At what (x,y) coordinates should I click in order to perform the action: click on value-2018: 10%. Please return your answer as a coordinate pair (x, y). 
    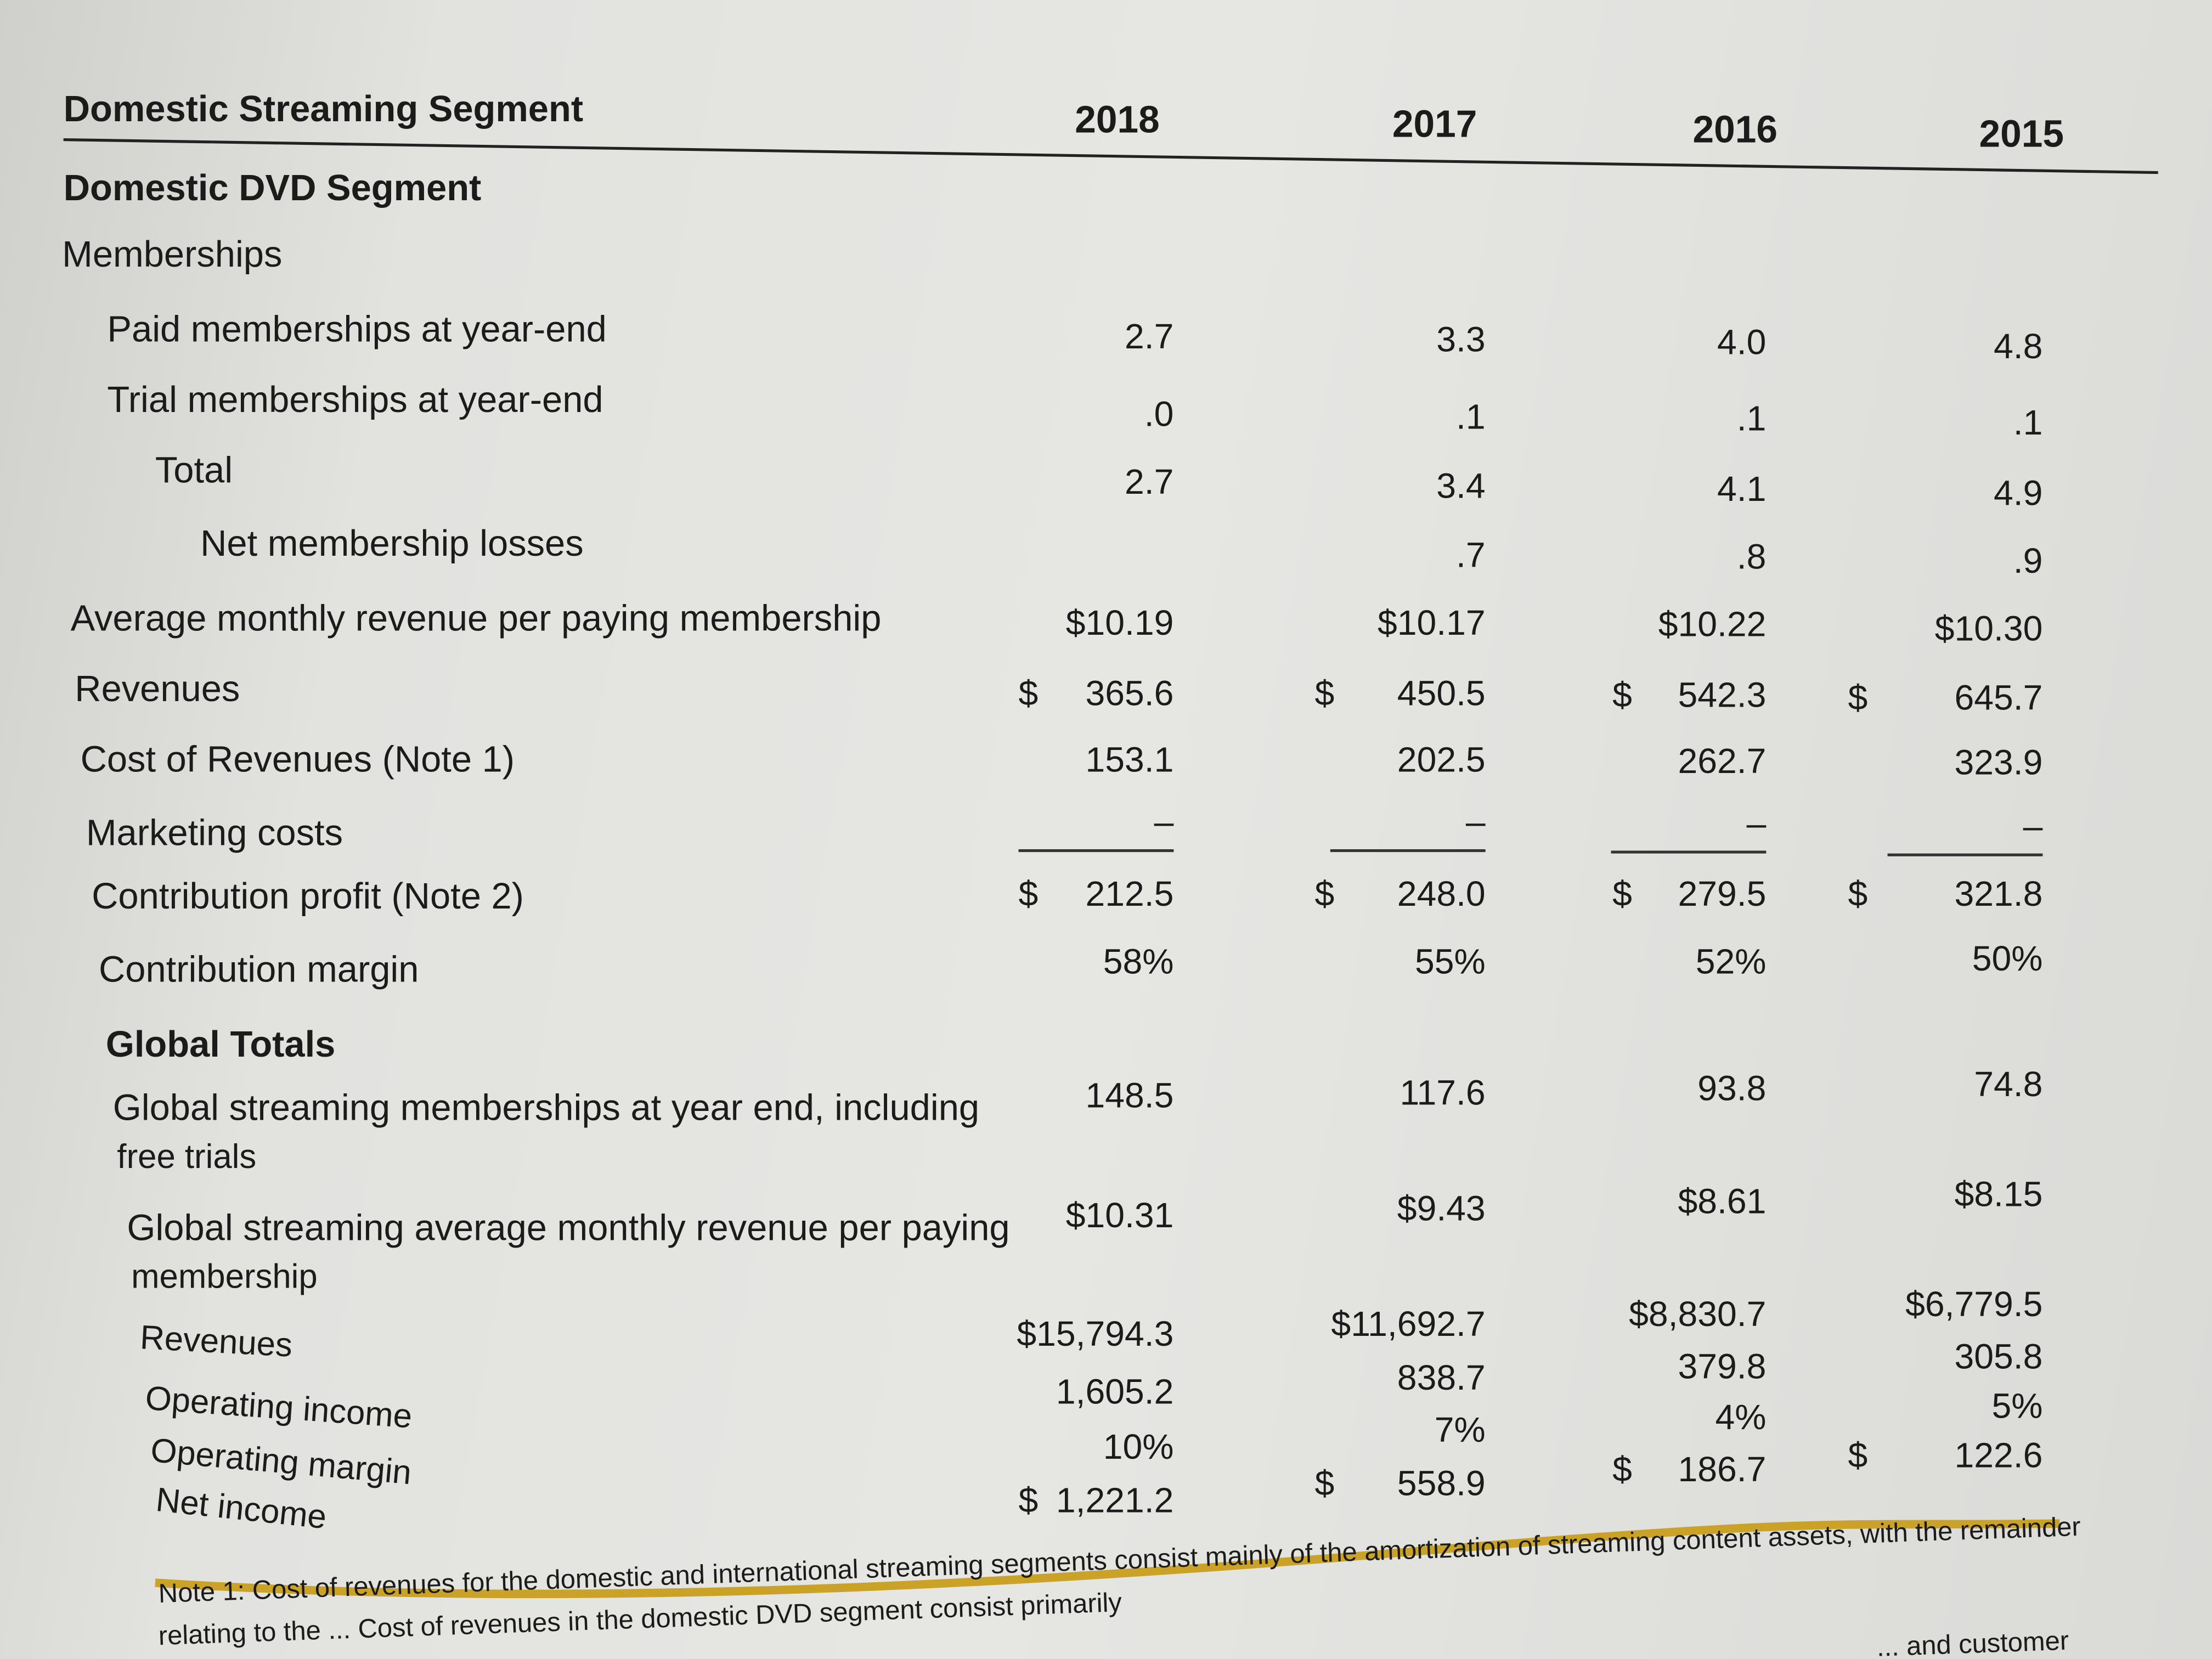
    Looking at the image, I should click on (1138, 1448).